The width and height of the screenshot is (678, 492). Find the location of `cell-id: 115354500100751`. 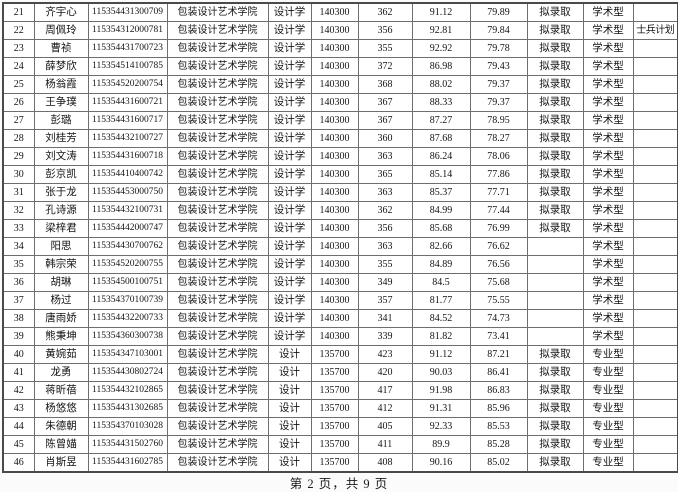

cell-id: 115354500100751 is located at coordinates (127, 282).